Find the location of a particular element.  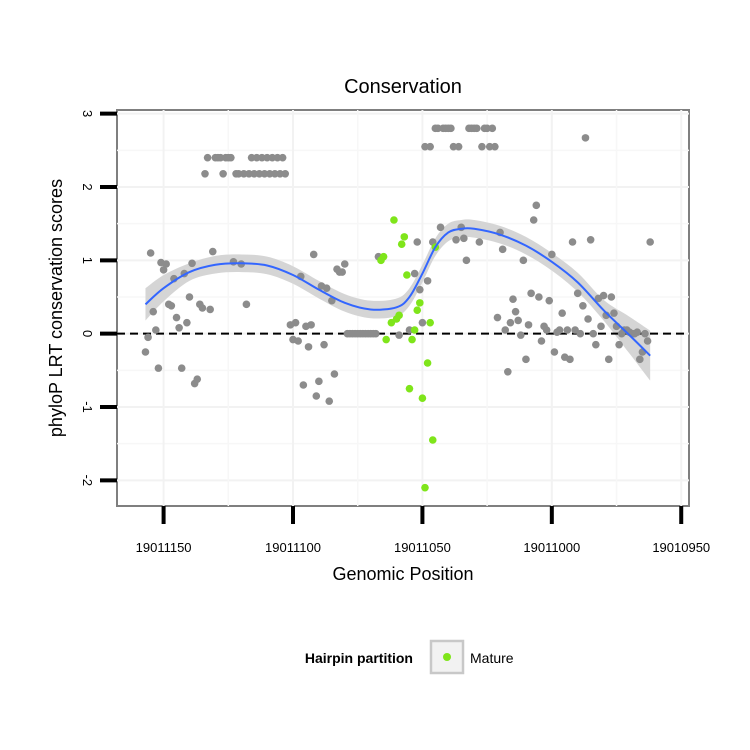

y-tick-label: 0 is located at coordinates (87, 333).